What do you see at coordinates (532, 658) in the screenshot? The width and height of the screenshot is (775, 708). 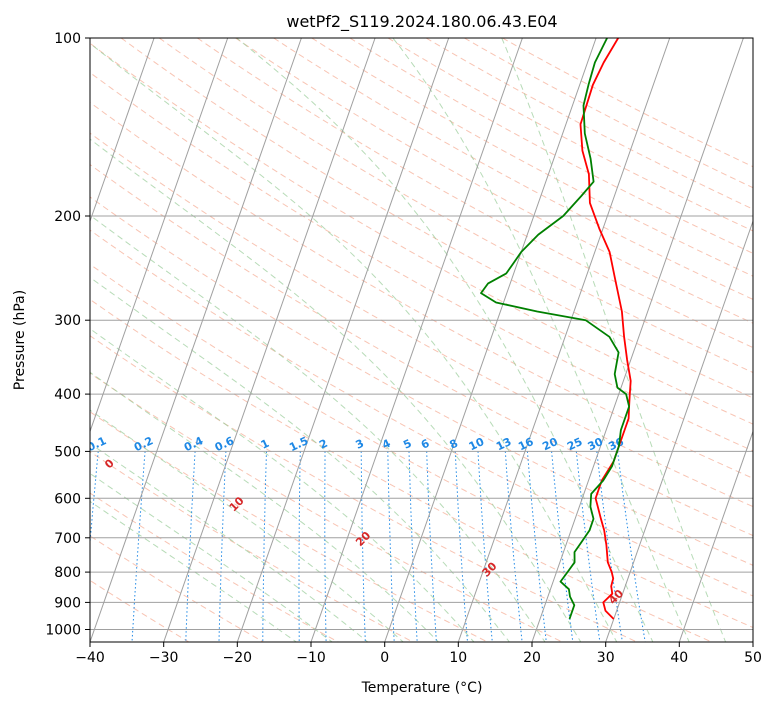 I see `x-tick-label: 20` at bounding box center [532, 658].